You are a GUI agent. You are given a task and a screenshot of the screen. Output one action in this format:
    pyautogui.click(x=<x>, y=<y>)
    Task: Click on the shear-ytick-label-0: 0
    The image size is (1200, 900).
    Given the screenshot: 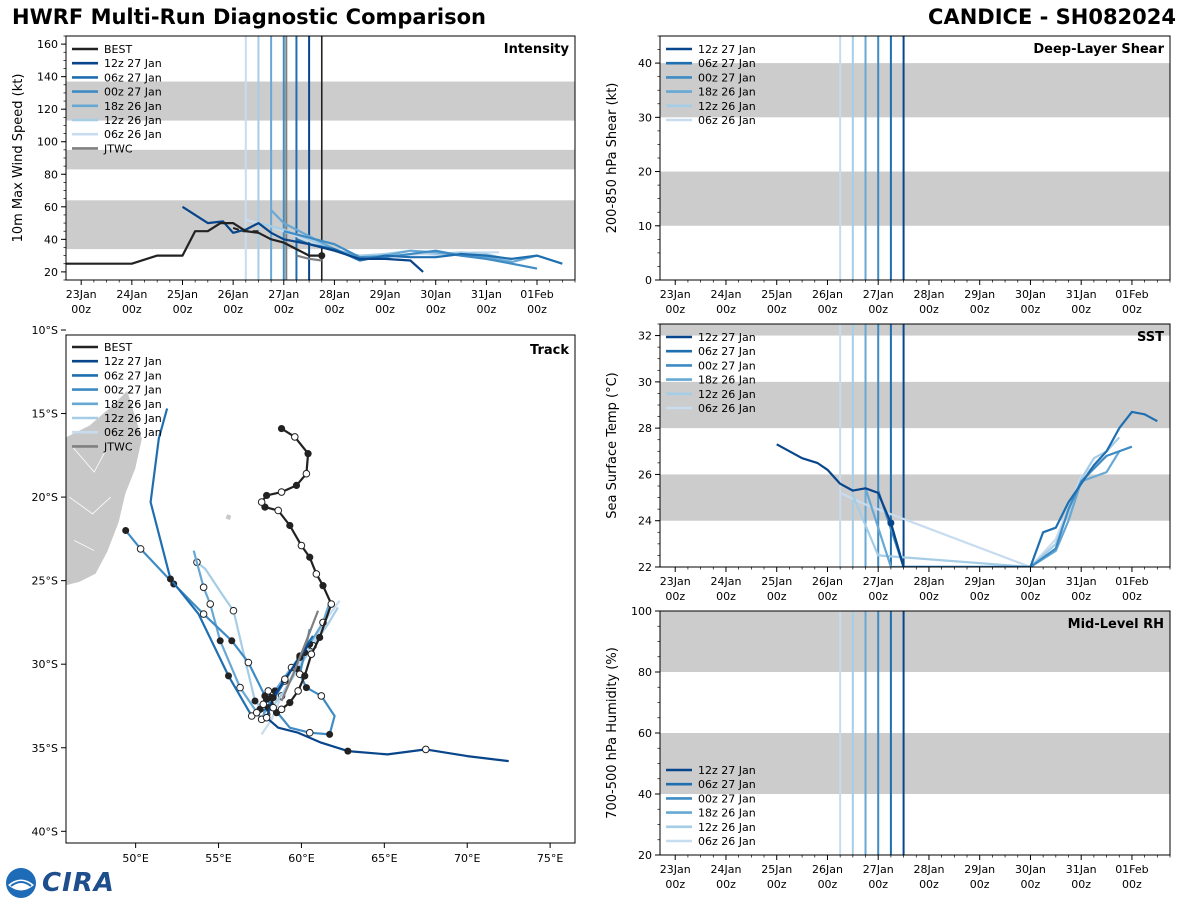 What is the action you would take?
    pyautogui.click(x=648, y=280)
    